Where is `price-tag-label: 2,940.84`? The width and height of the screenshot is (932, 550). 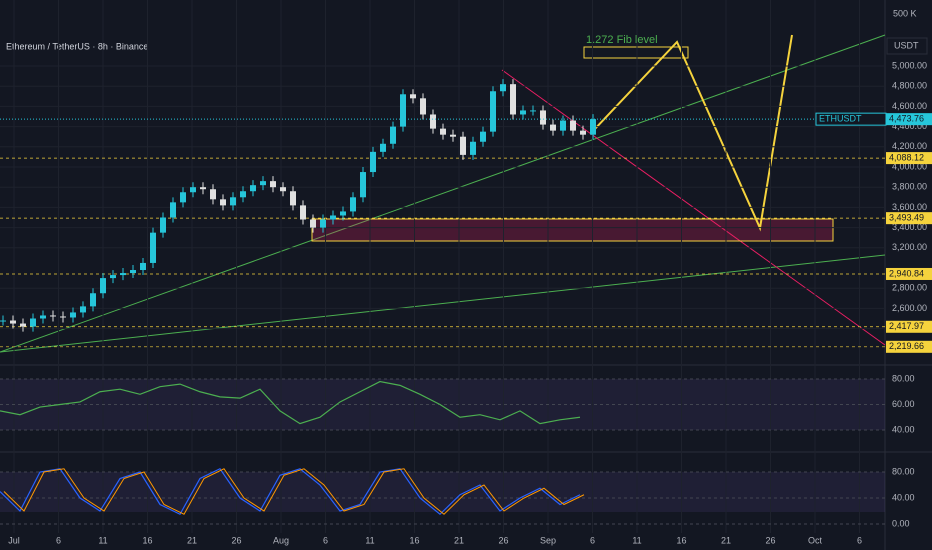 price-tag-label: 2,940.84 is located at coordinates (906, 273).